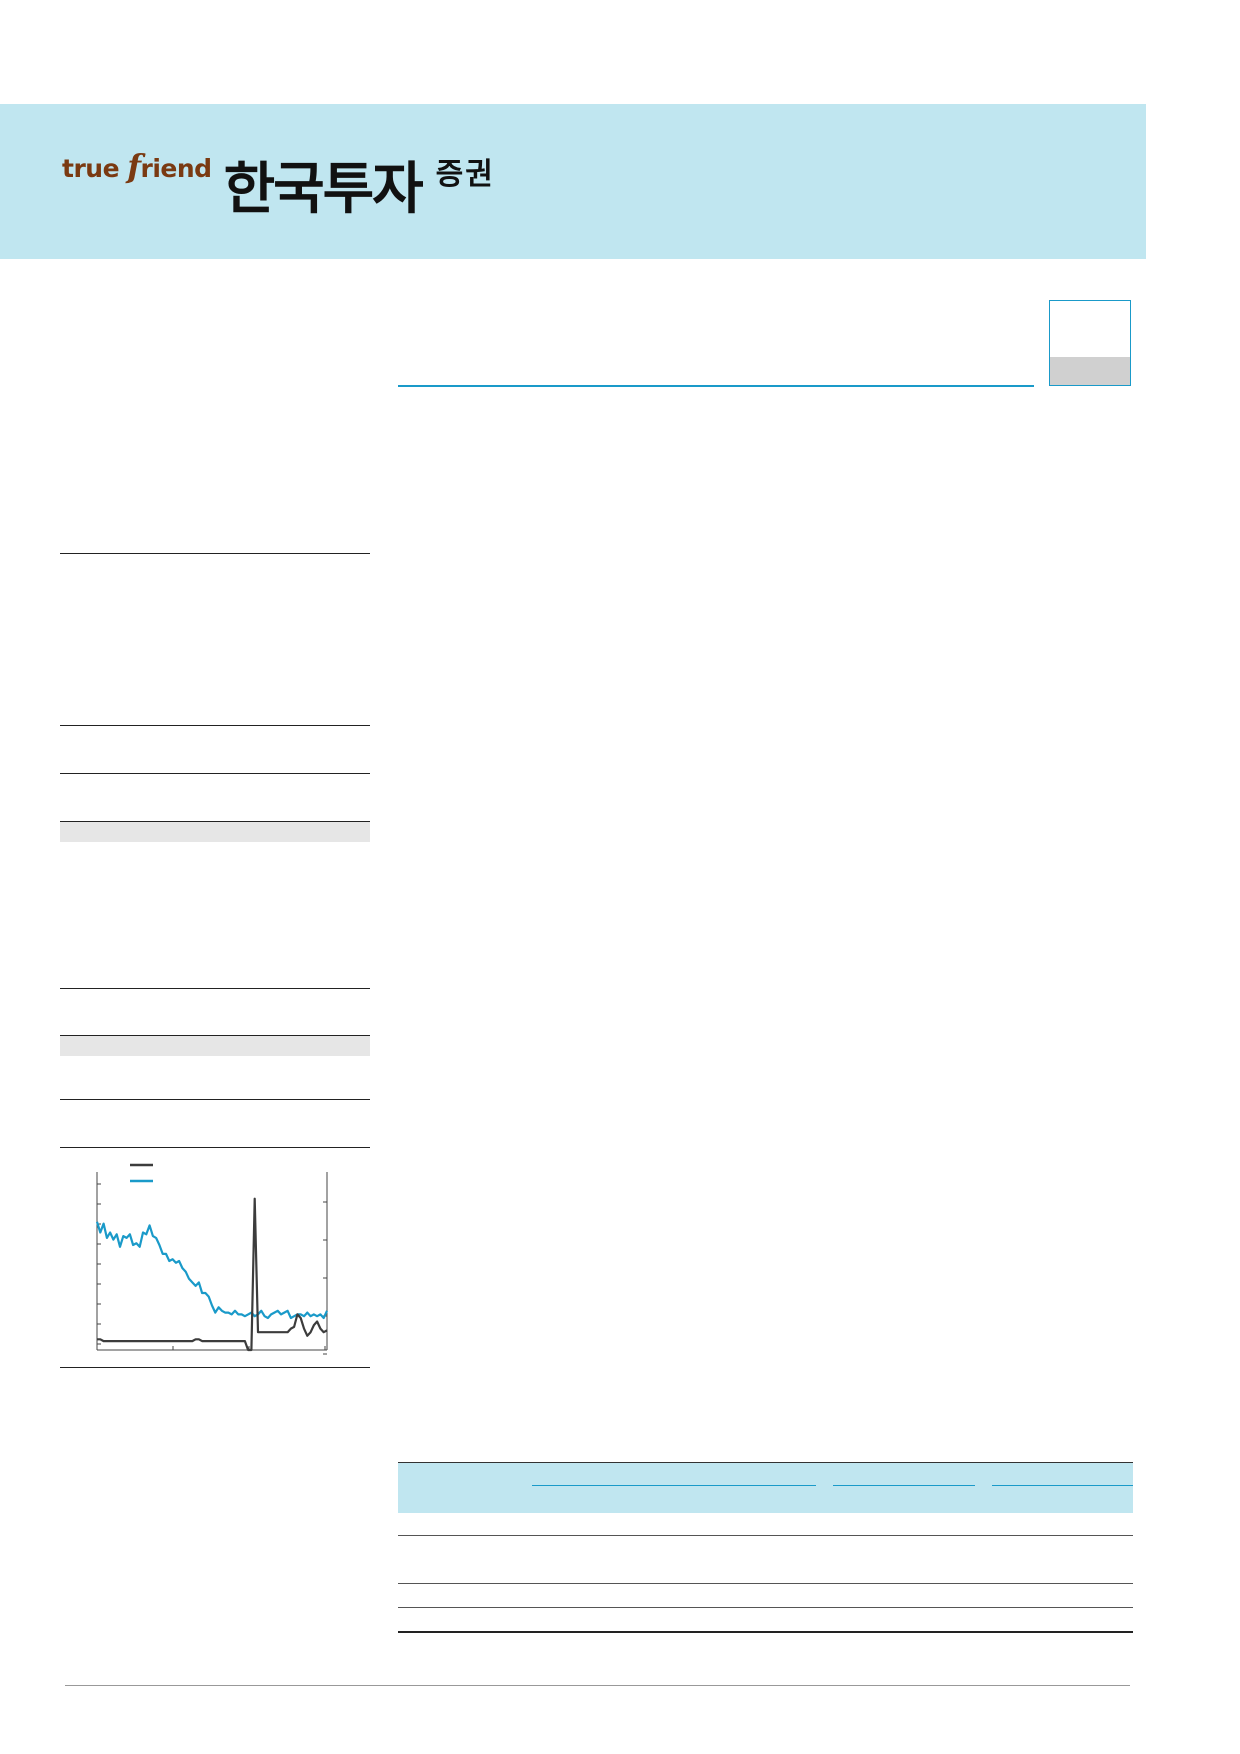 The height and width of the screenshot is (1754, 1240). What do you see at coordinates (465, 174) in the screenshot?
I see `logo-korean-small: 증권` at bounding box center [465, 174].